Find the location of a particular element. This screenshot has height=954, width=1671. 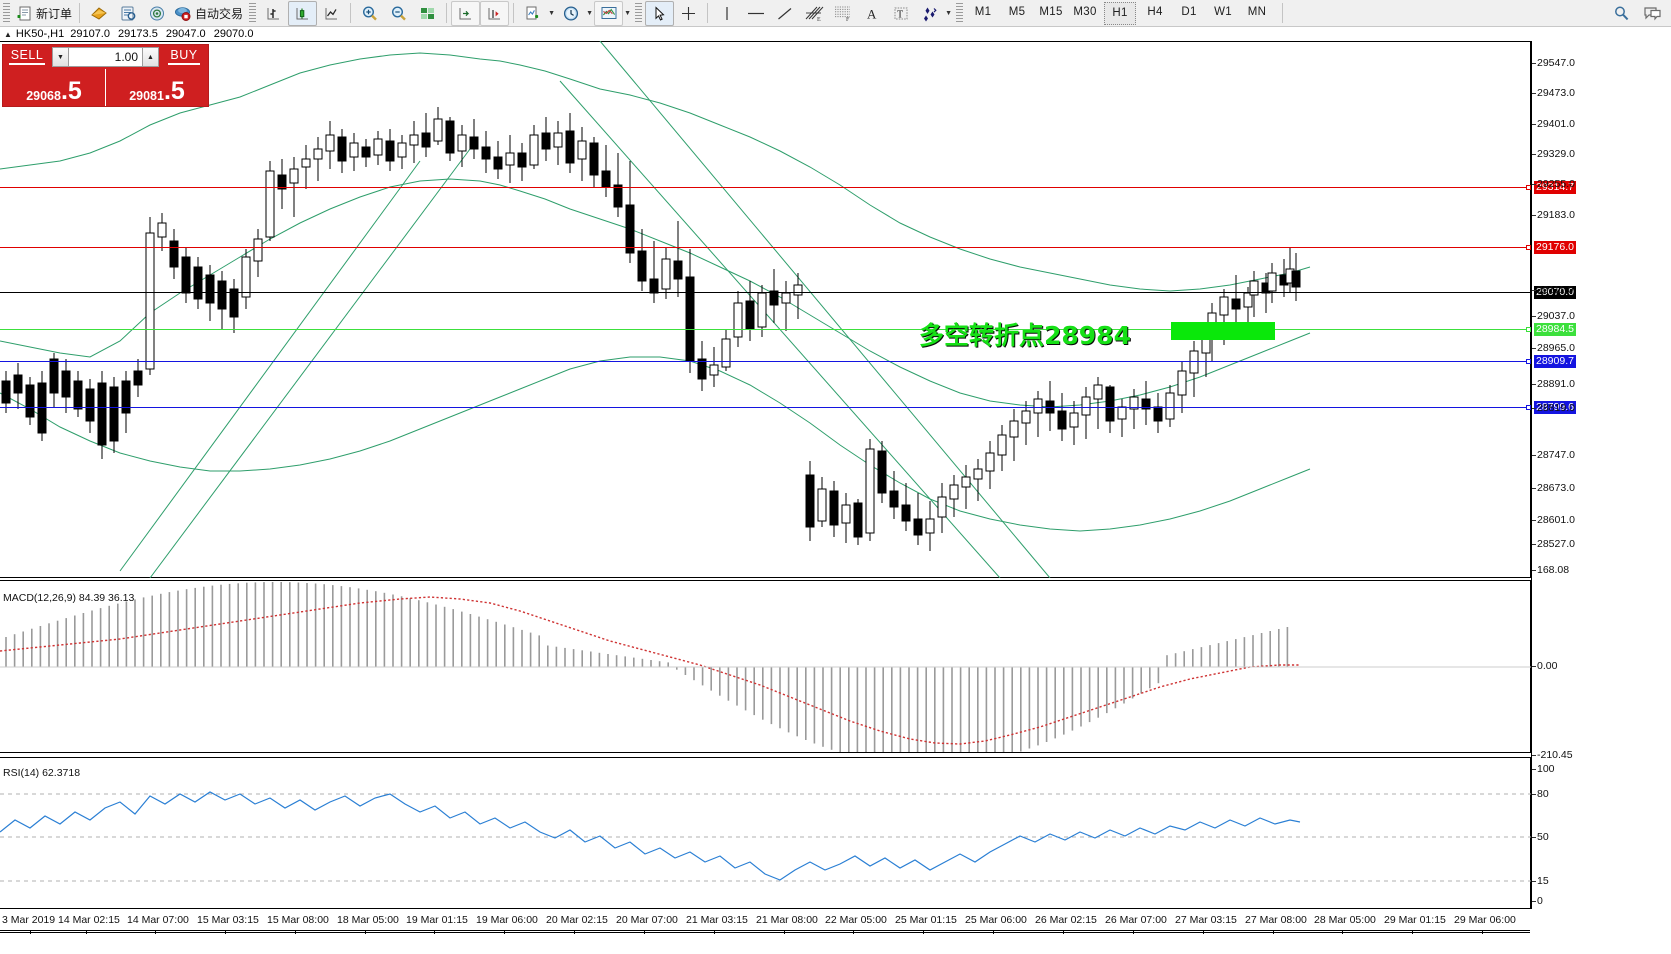

objects-dropdown-arrow: ▼ is located at coordinates (948, 13).